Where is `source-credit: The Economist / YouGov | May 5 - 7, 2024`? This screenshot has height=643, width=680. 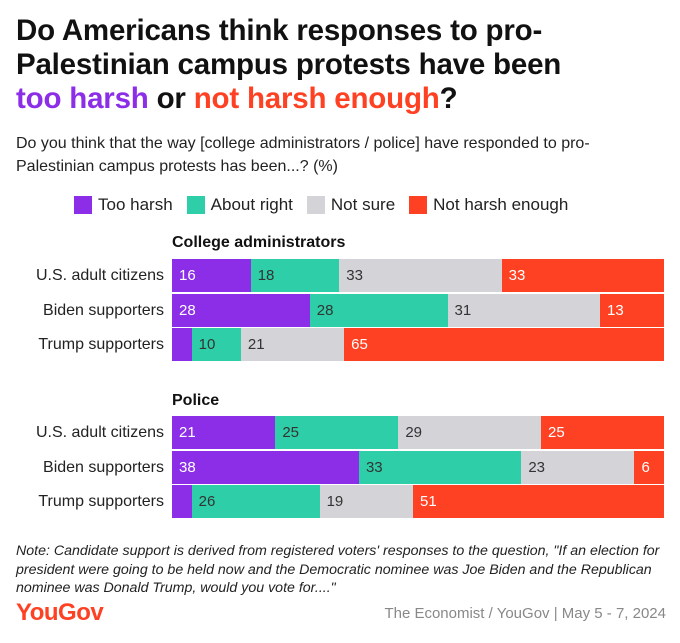
source-credit: The Economist / YouGov | May 5 - 7, 2024 is located at coordinates (525, 613).